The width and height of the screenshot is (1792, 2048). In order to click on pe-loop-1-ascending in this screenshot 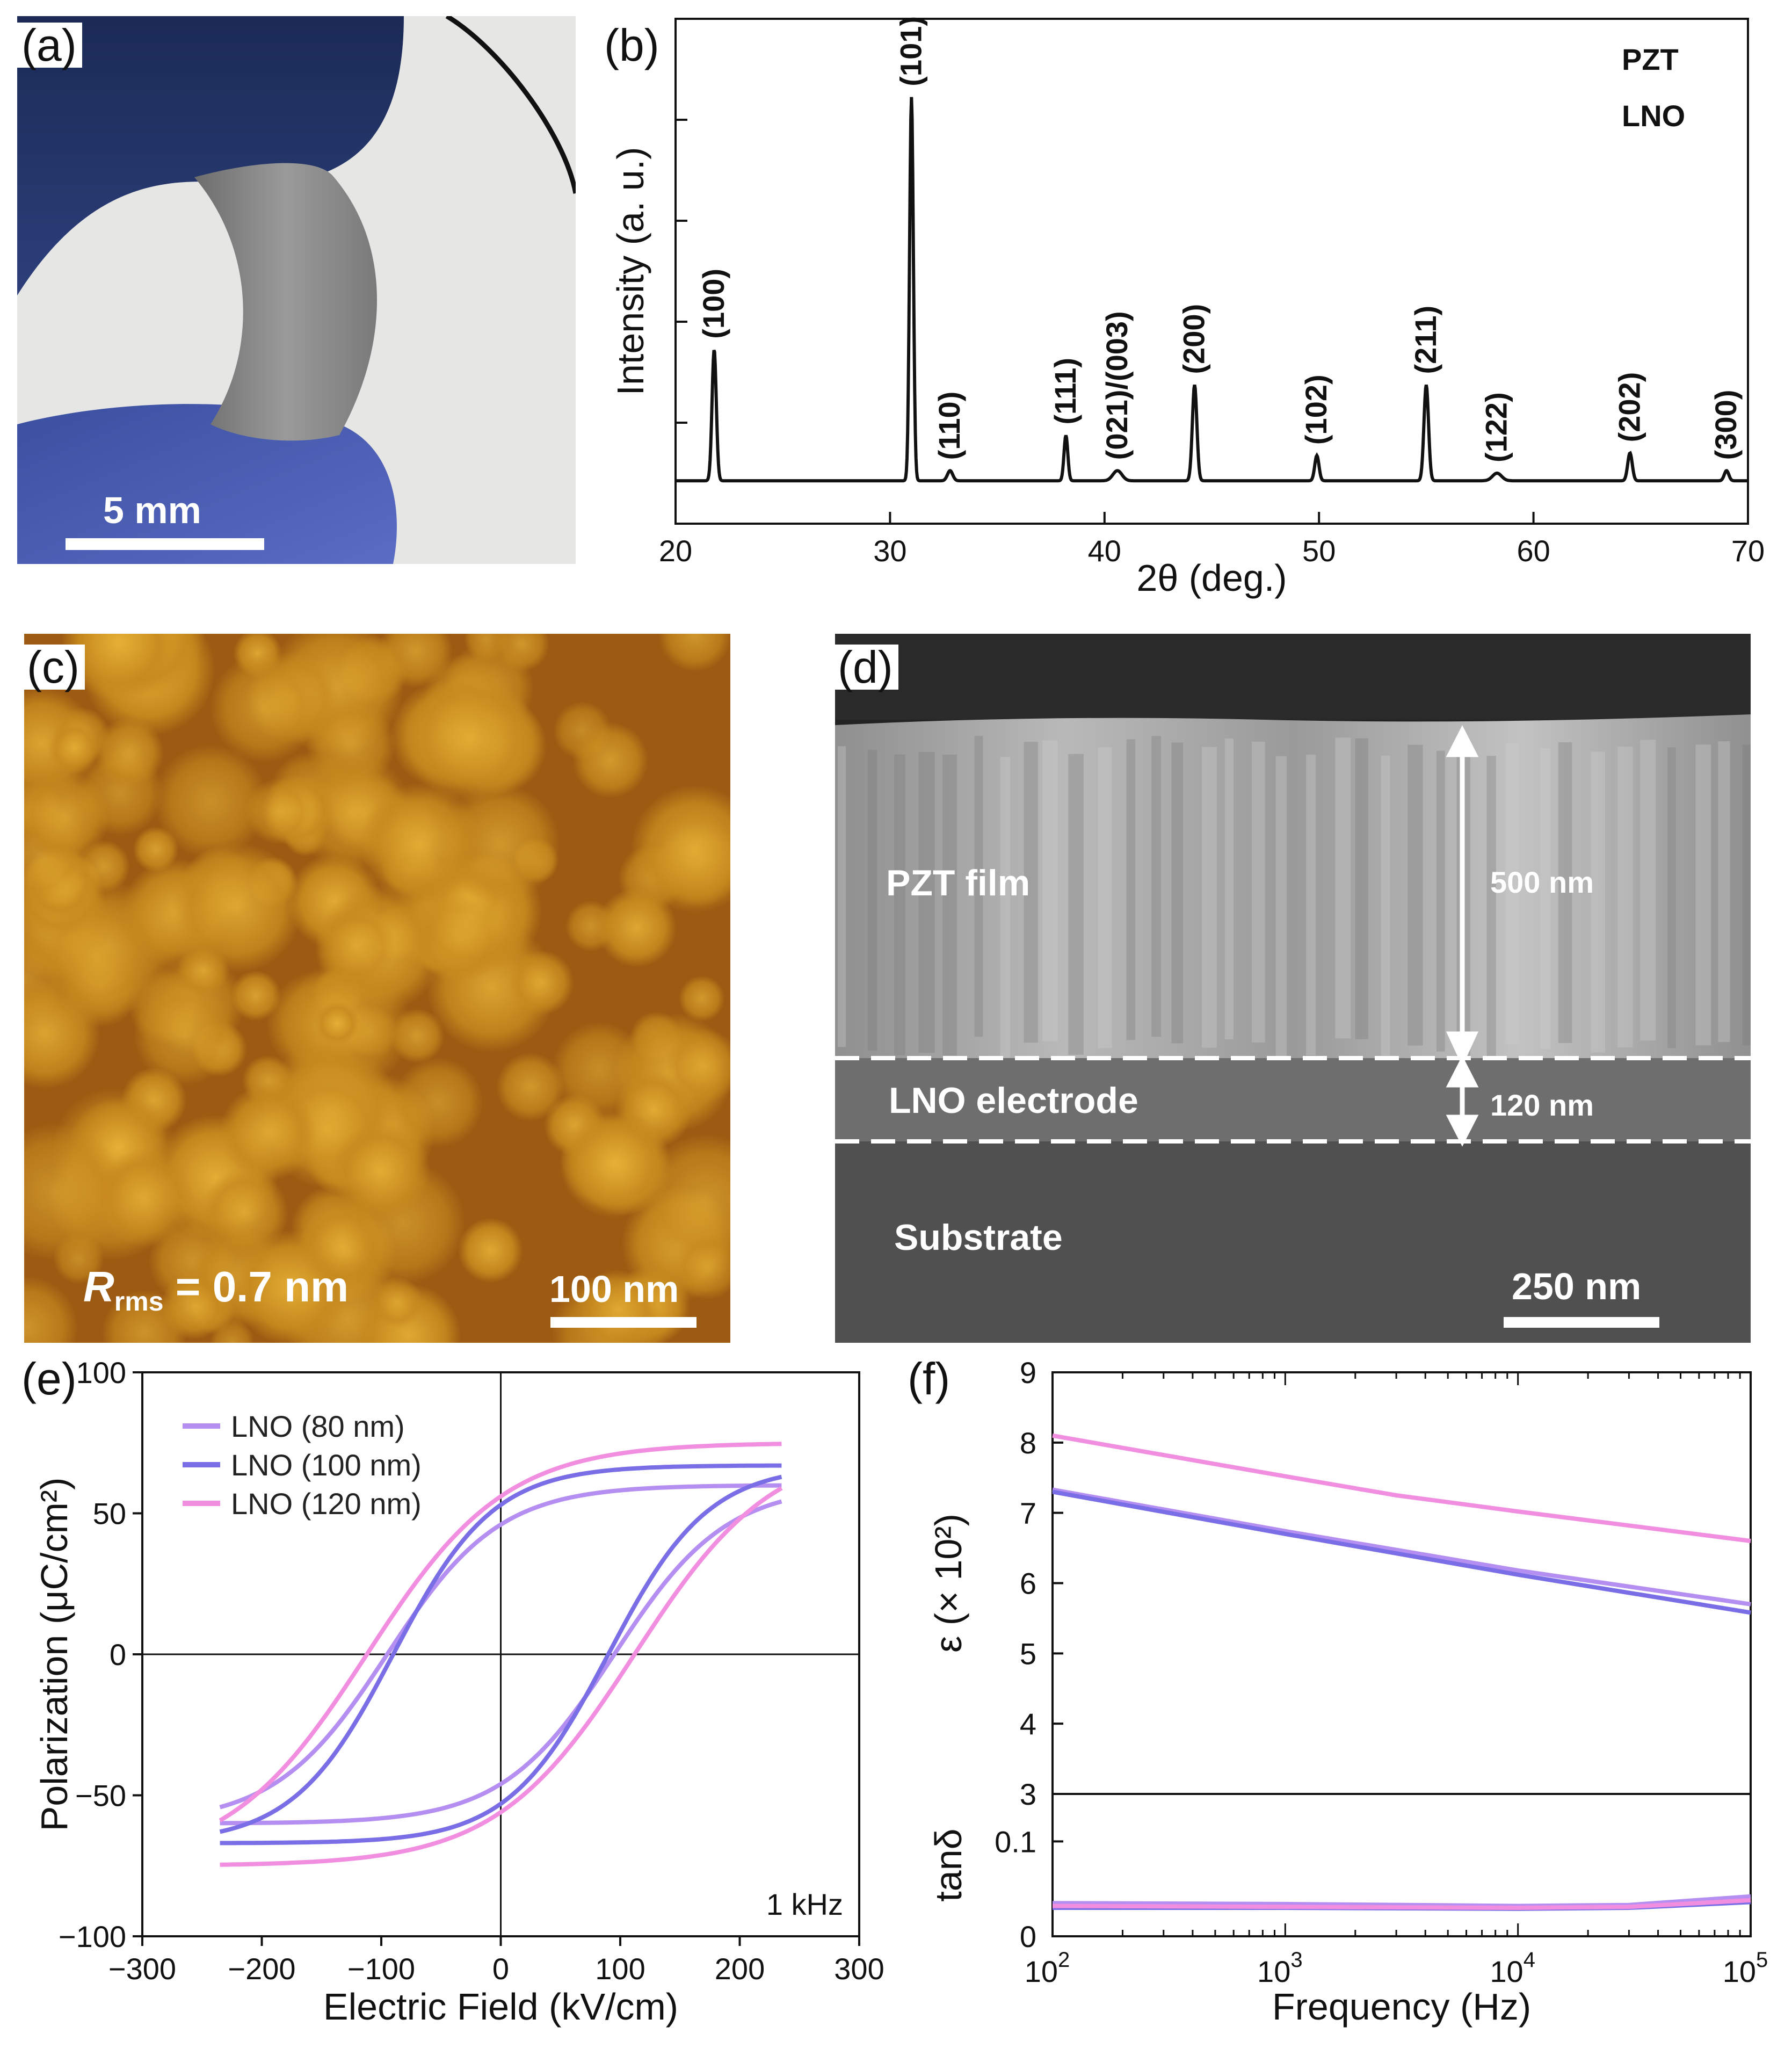, I will do `click(501, 1660)`.